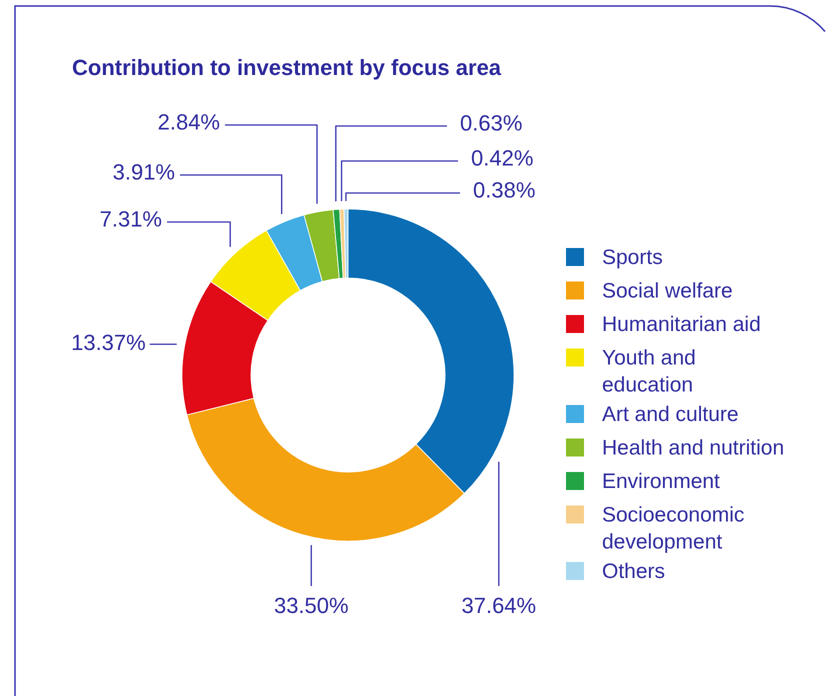 This screenshot has width=826, height=696. I want to click on chart-title: Contribution to investment by focus area, so click(287, 67).